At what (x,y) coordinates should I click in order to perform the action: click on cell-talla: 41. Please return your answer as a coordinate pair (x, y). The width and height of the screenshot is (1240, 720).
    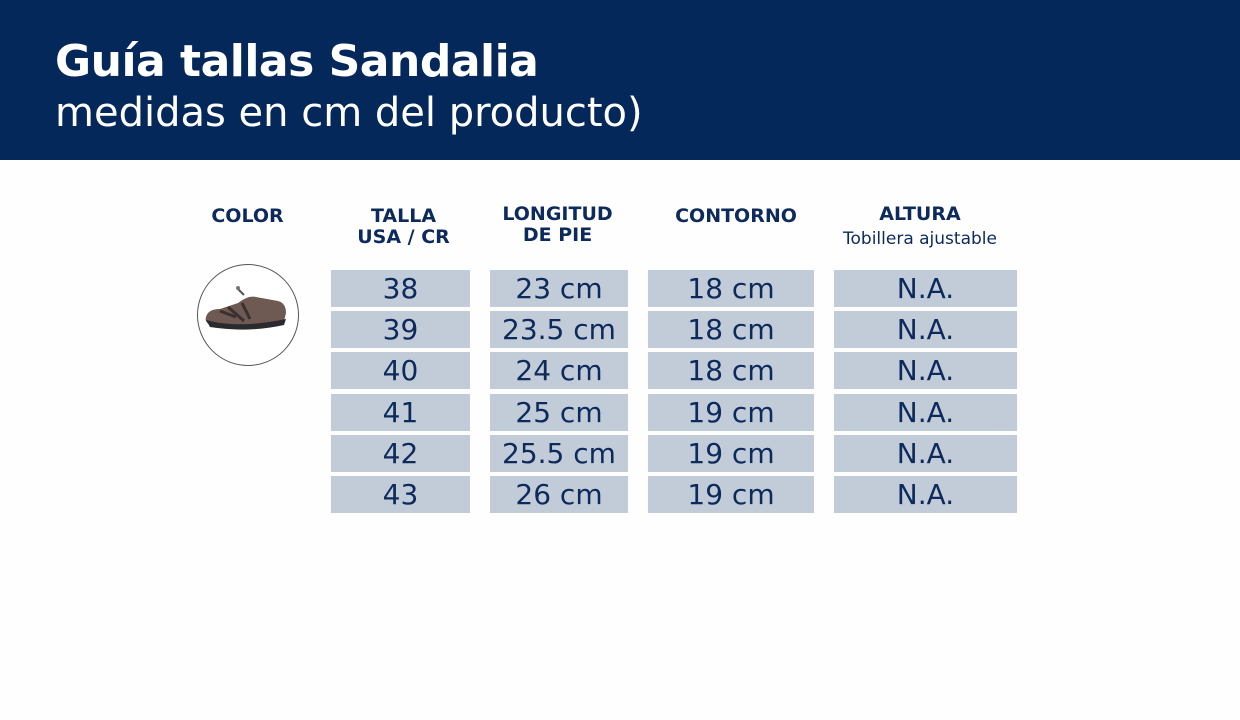
    Looking at the image, I should click on (400, 412).